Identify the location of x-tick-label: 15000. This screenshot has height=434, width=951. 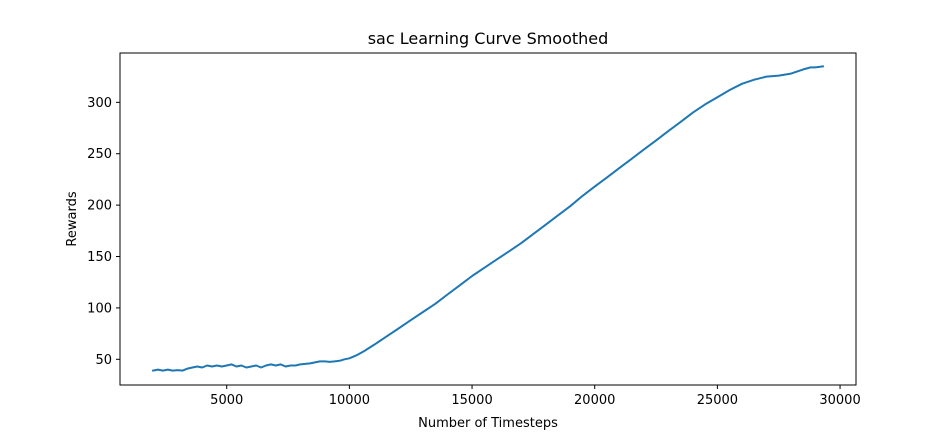
(471, 400).